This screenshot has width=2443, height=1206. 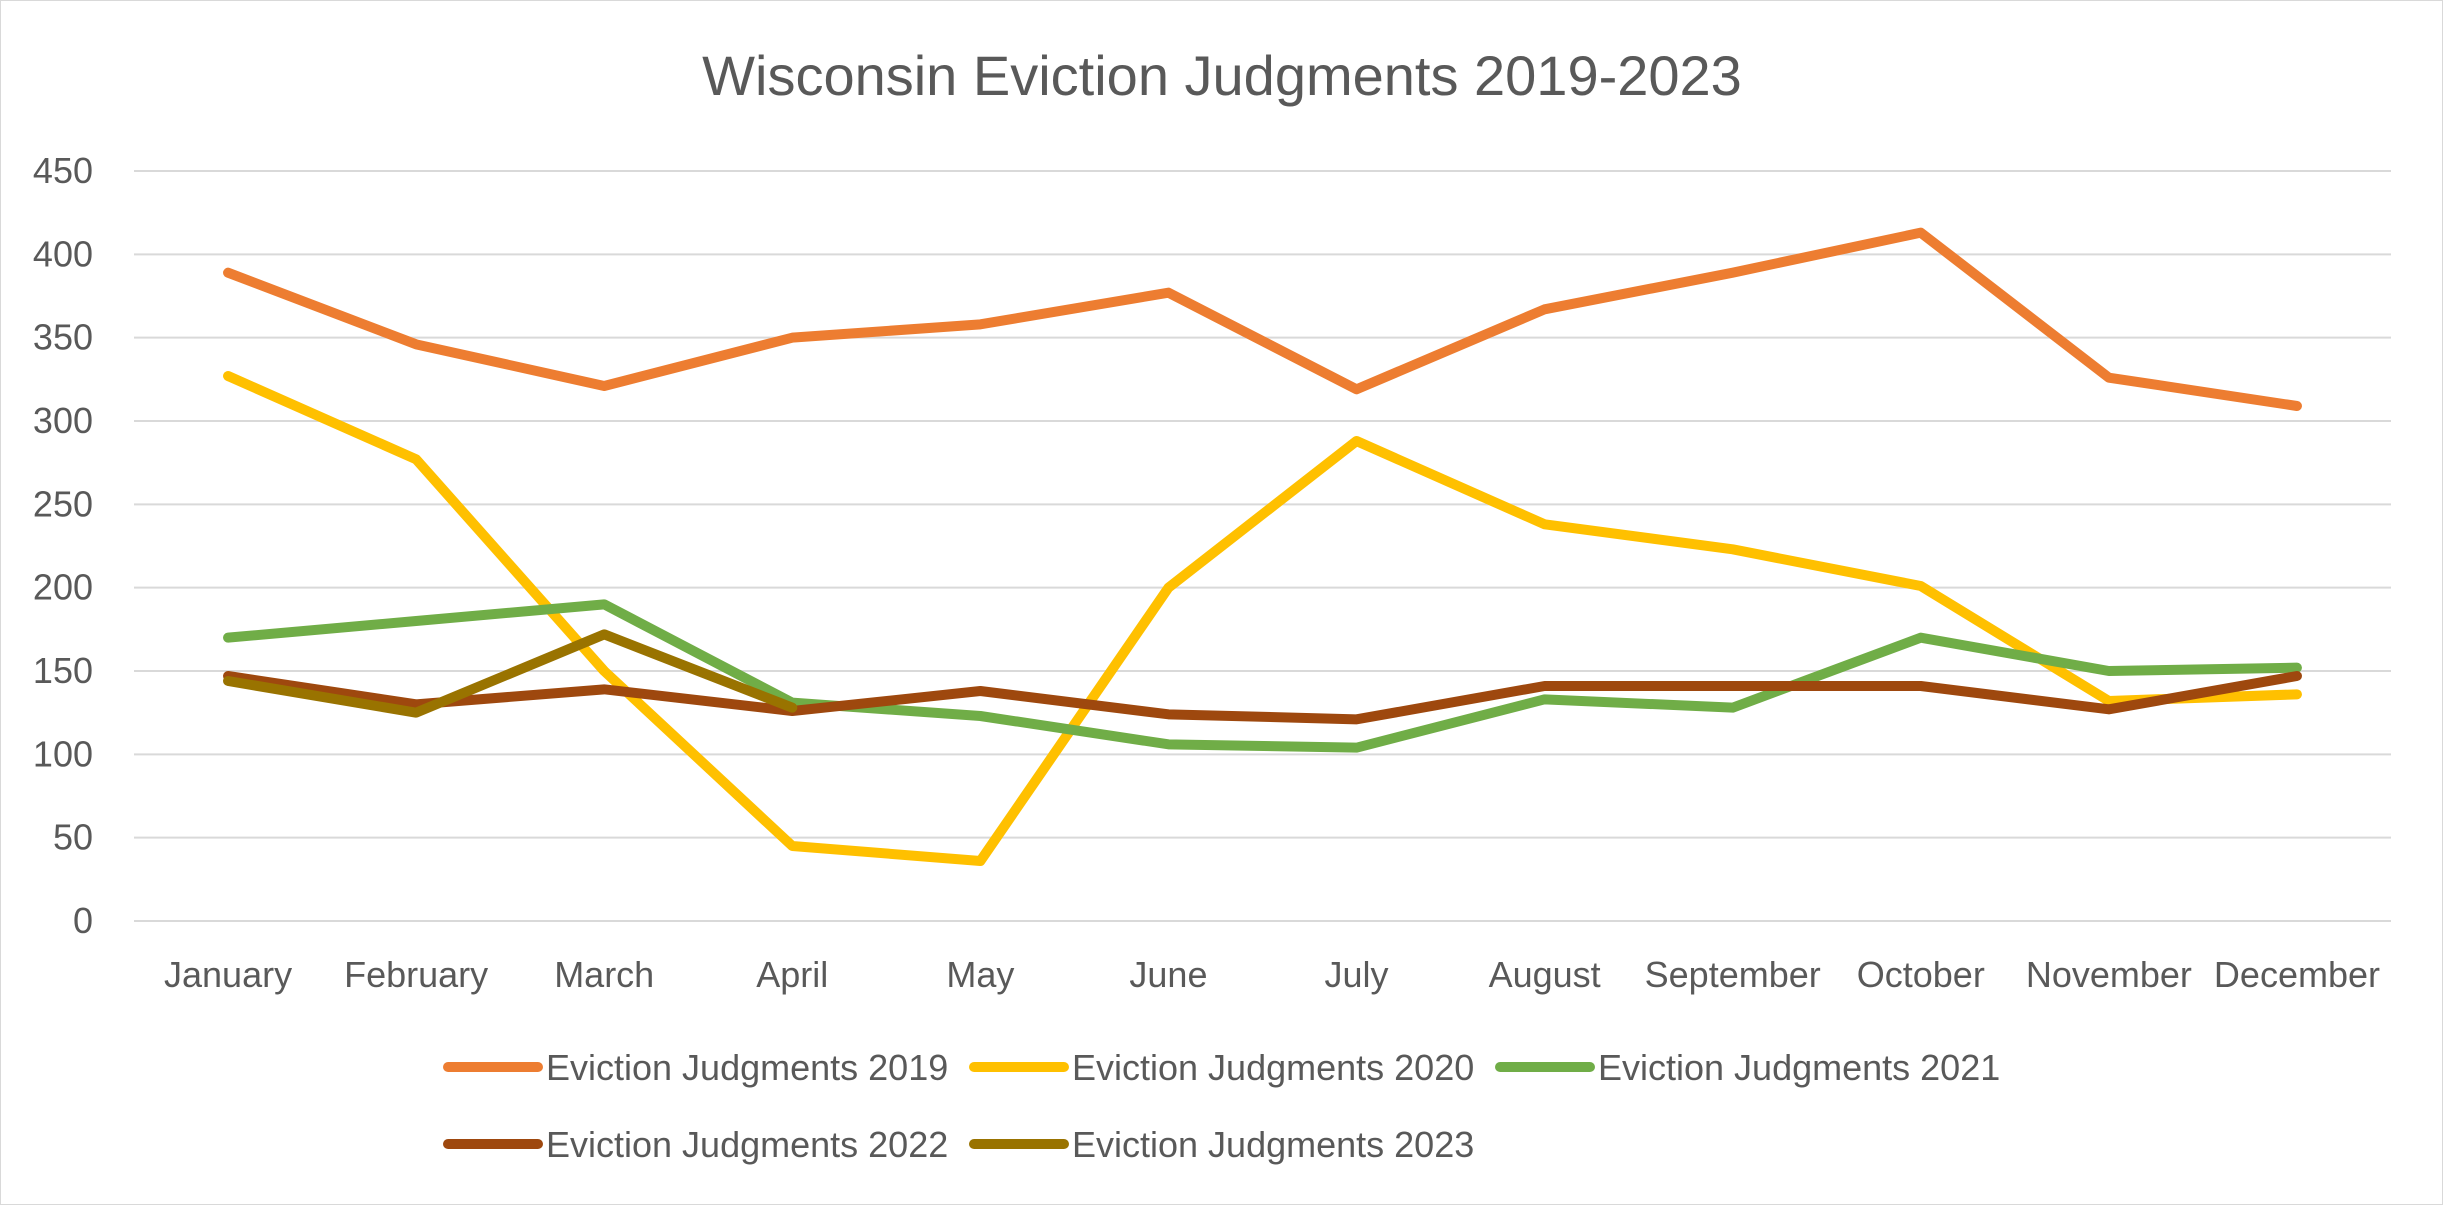 What do you see at coordinates (1273, 1144) in the screenshot?
I see `legend-label: Eviction Judgments 2023` at bounding box center [1273, 1144].